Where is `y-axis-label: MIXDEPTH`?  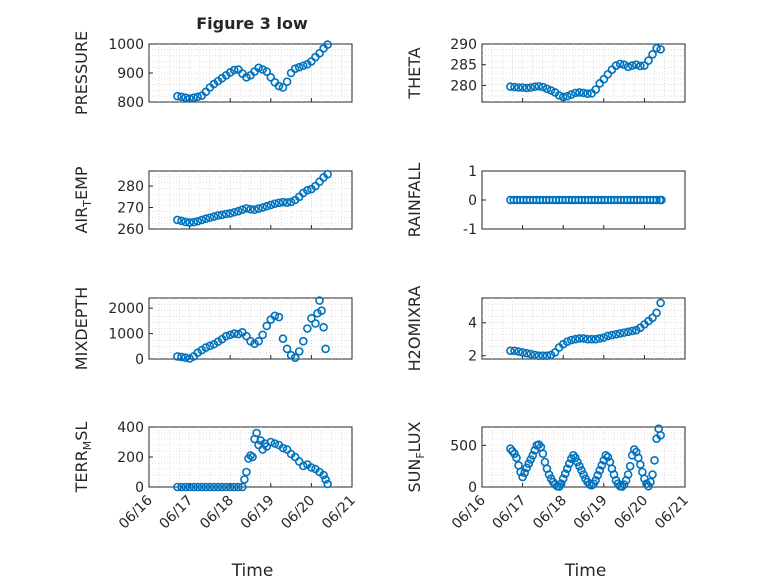 y-axis-label: MIXDEPTH is located at coordinates (81, 328).